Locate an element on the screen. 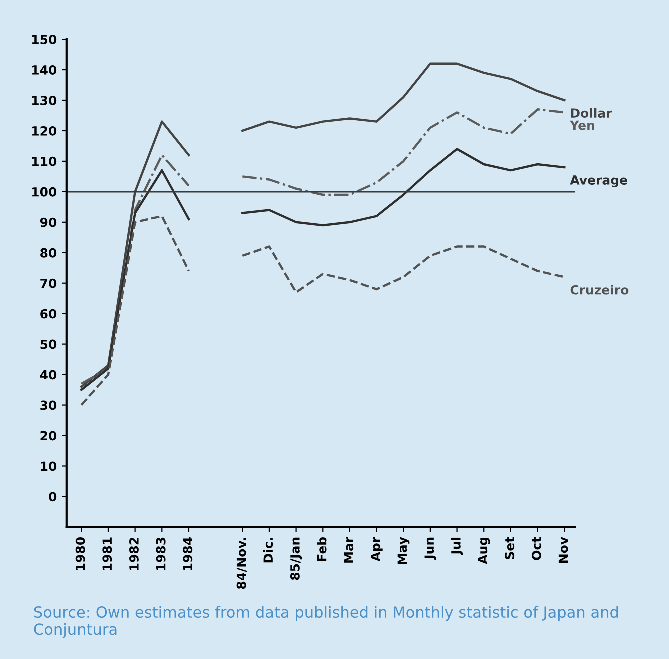 This screenshot has height=659, width=669. x-tick-label: 1984 is located at coordinates (188, 553).